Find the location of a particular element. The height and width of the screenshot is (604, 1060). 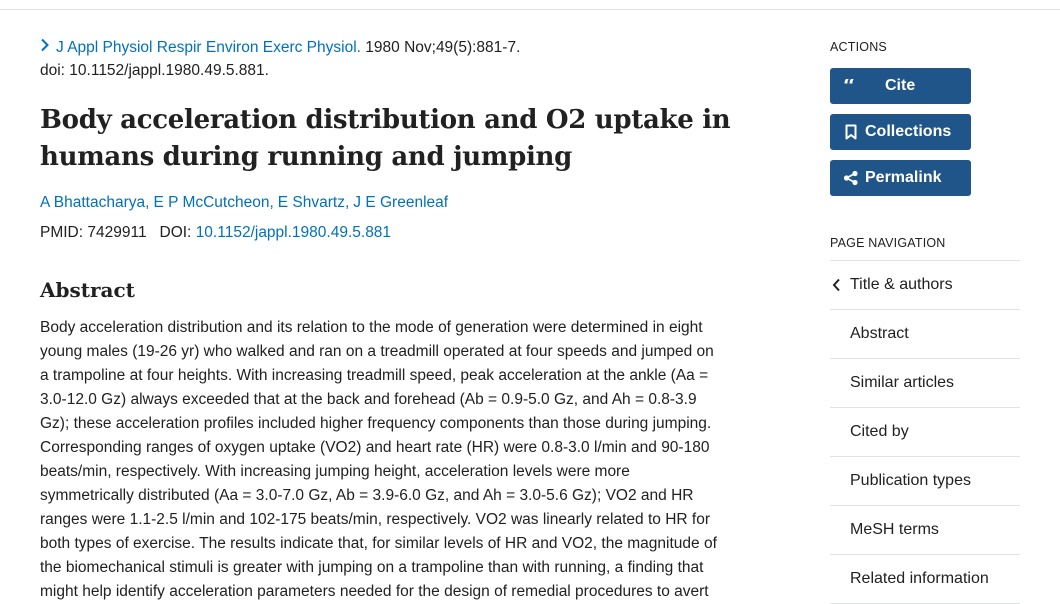

nav-item-cited-by: Cited by is located at coordinates (925, 432).